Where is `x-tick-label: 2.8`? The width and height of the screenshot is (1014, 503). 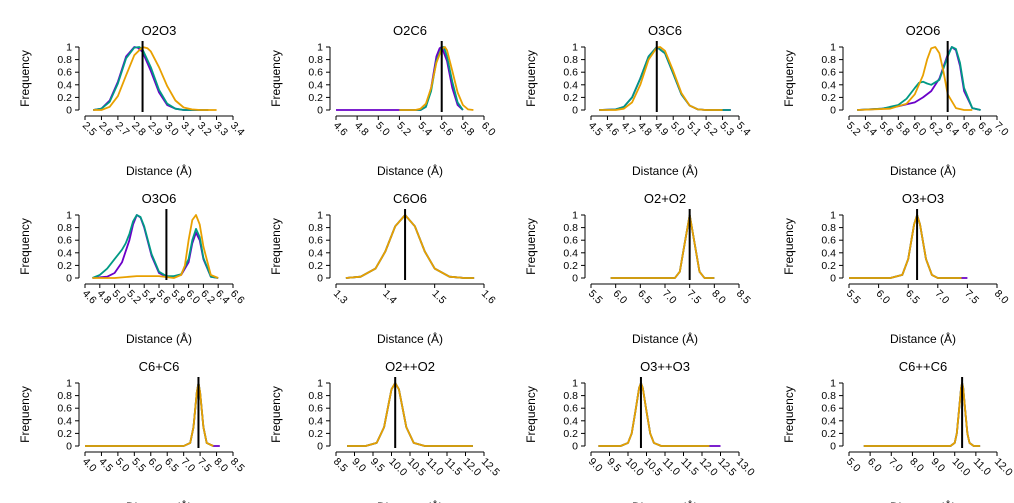 x-tick-label: 2.8 is located at coordinates (138, 129).